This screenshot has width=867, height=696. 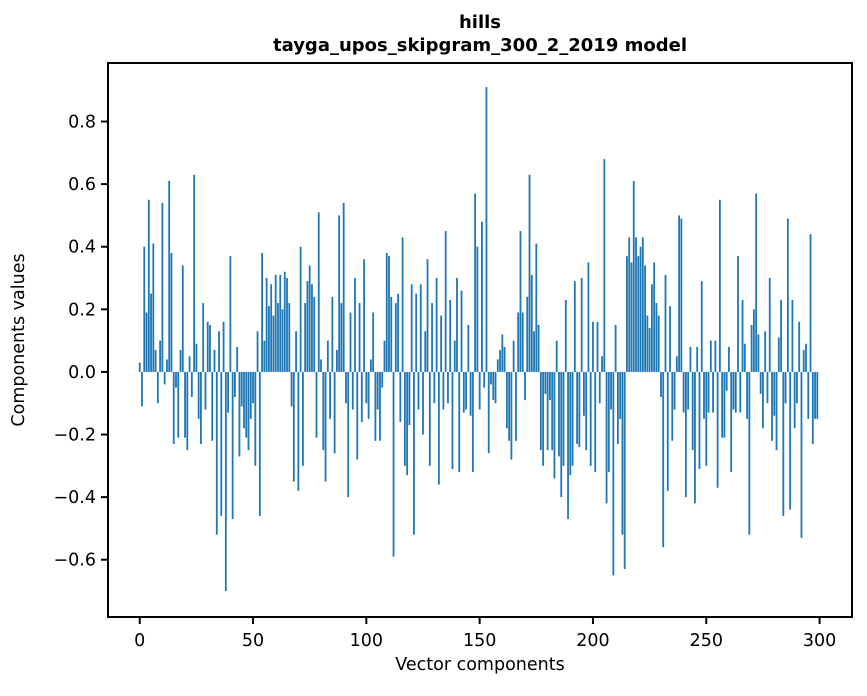 What do you see at coordinates (75, 436) in the screenshot?
I see `y-tick-label: −0.2` at bounding box center [75, 436].